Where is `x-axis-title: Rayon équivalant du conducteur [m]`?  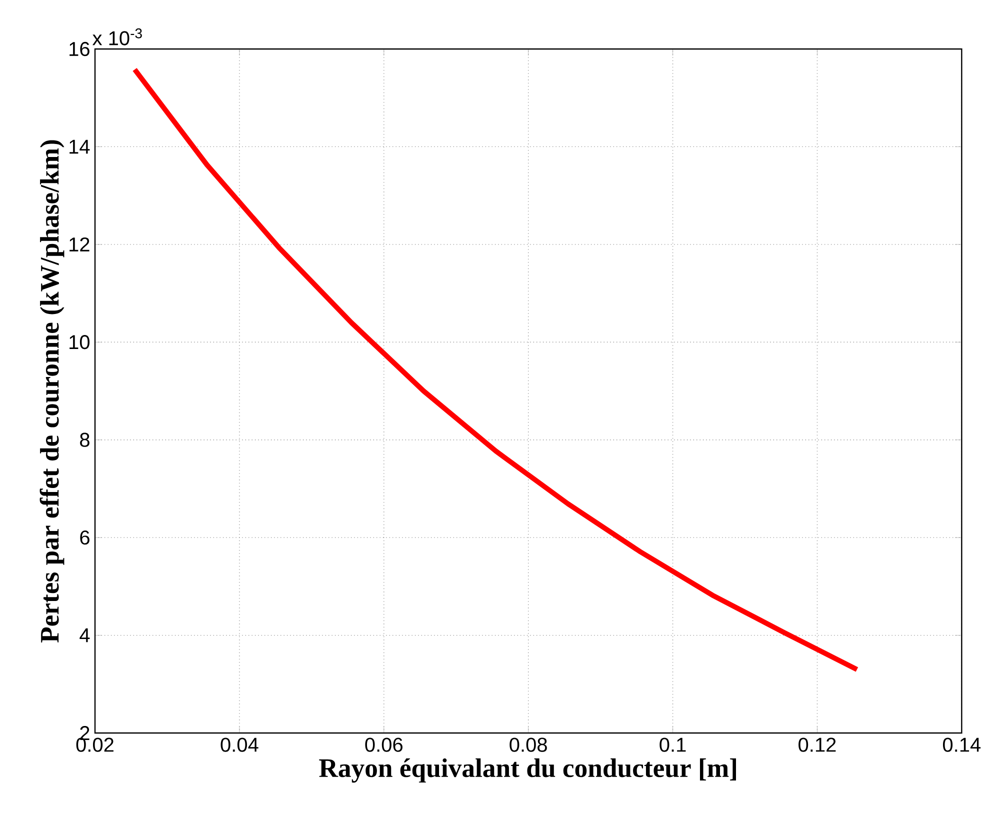
x-axis-title: Rayon équivalant du conducteur [m] is located at coordinates (527, 770).